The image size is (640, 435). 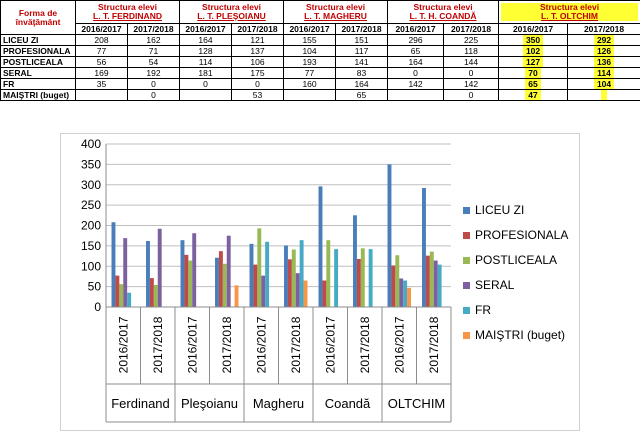 What do you see at coordinates (258, 51) in the screenshot?
I see `table-cell: 137` at bounding box center [258, 51].